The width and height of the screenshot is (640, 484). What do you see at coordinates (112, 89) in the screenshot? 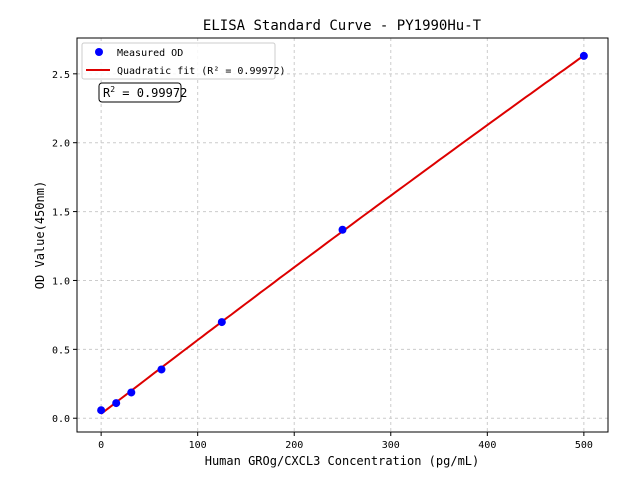
I see `r2-sup: 2` at bounding box center [112, 89].